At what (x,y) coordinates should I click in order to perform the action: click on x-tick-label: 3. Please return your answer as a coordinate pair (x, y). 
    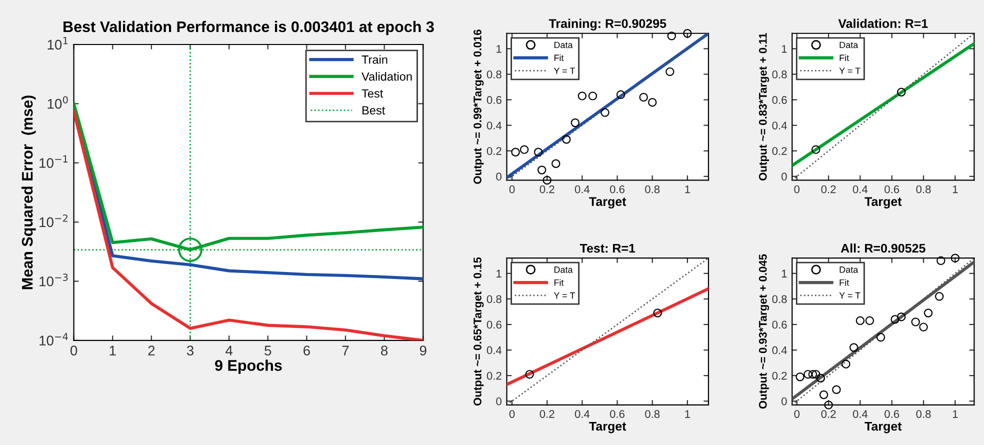
    Looking at the image, I should click on (190, 351).